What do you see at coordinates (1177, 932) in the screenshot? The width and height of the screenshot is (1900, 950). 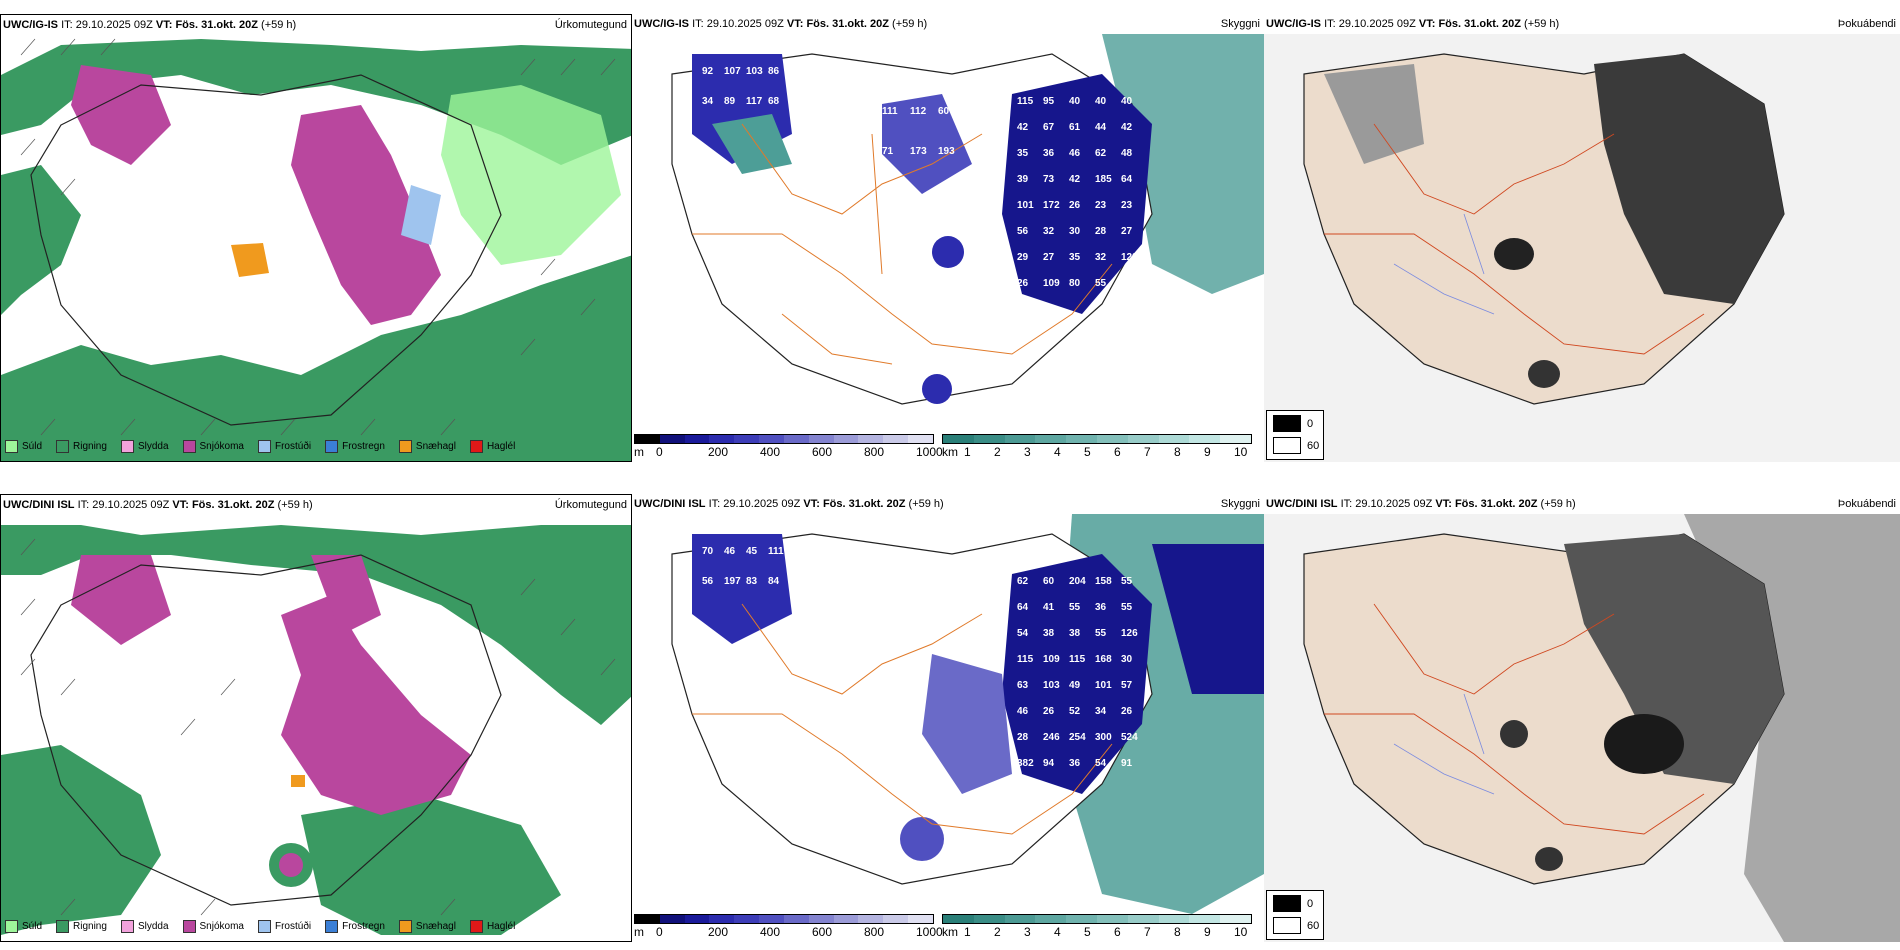 I see `colorbar-tick: 8` at bounding box center [1177, 932].